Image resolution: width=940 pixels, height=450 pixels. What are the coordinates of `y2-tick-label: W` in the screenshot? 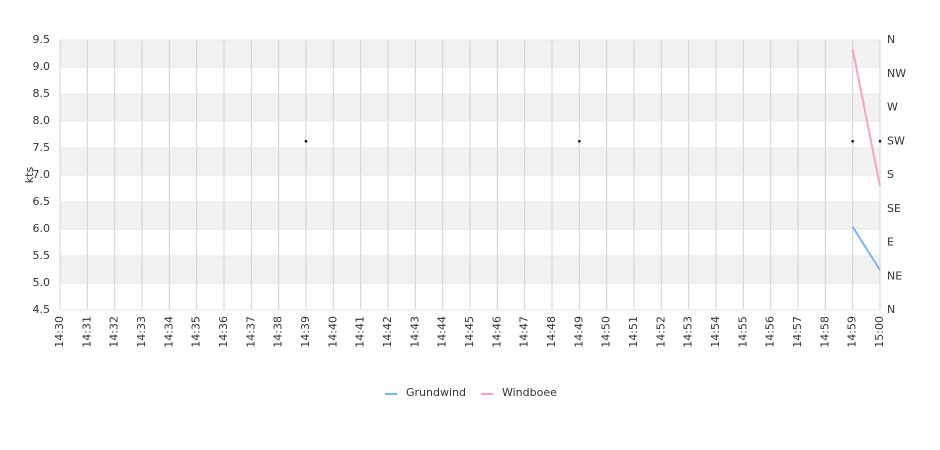 It's located at (892, 107).